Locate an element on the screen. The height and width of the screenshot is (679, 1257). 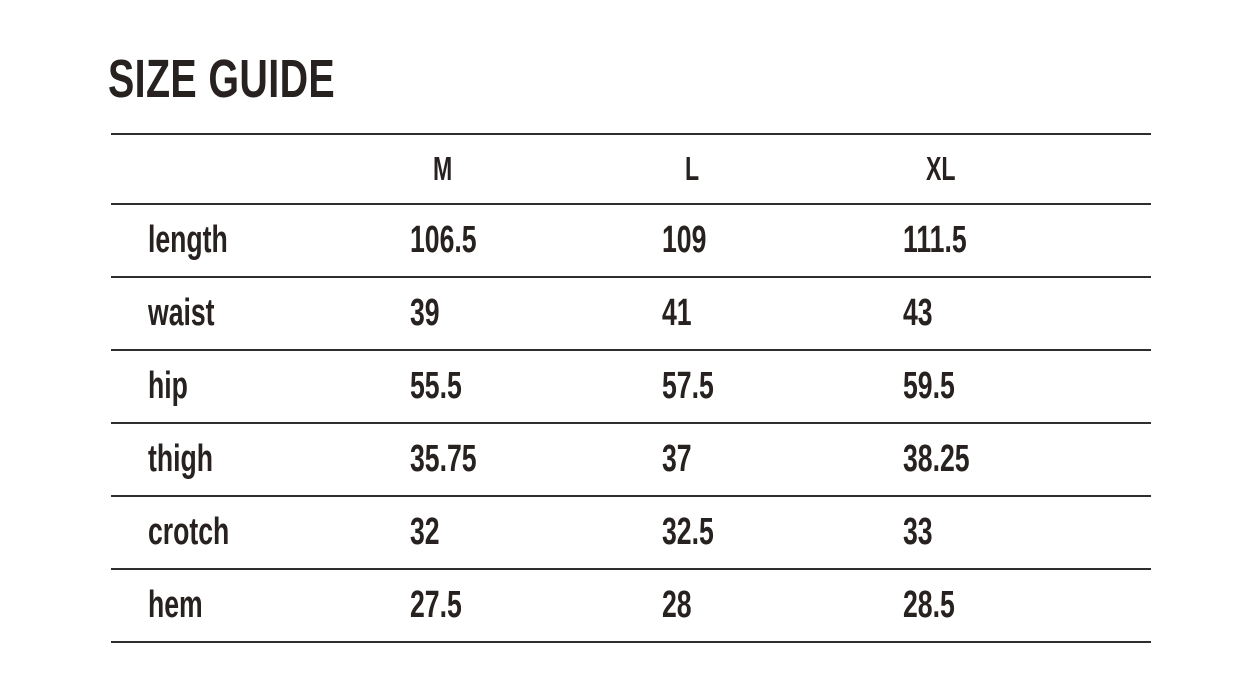
row-label: crotch is located at coordinates (189, 532).